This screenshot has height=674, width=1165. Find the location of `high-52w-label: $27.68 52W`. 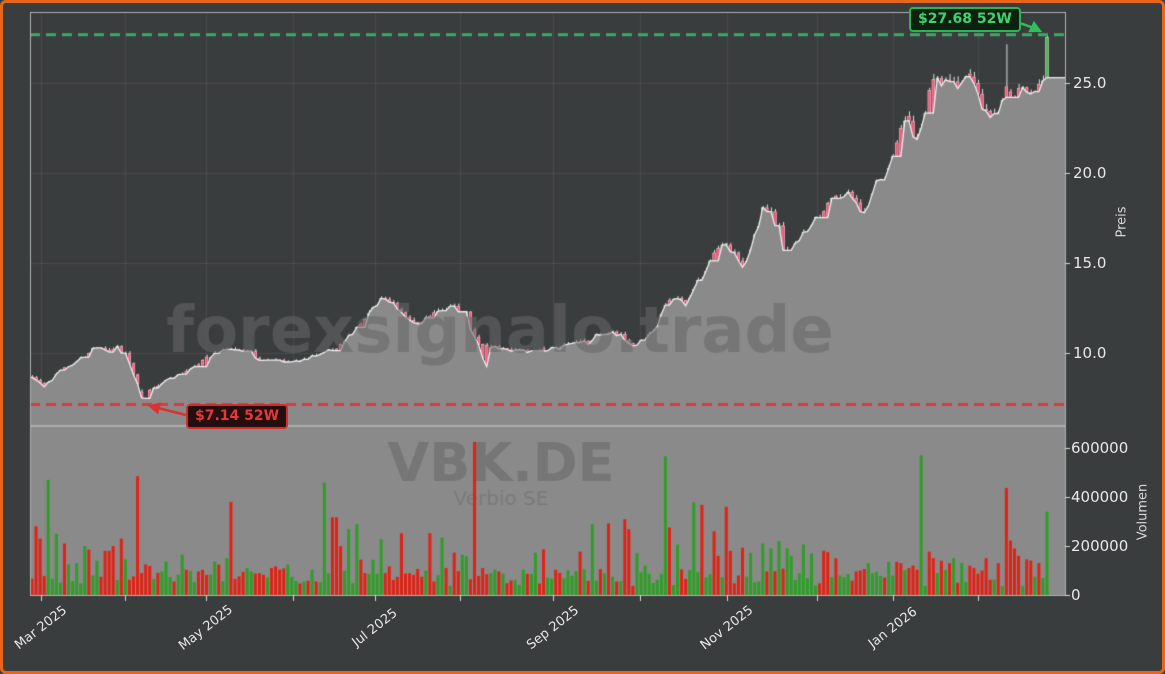

high-52w-label: $27.68 52W is located at coordinates (965, 19).